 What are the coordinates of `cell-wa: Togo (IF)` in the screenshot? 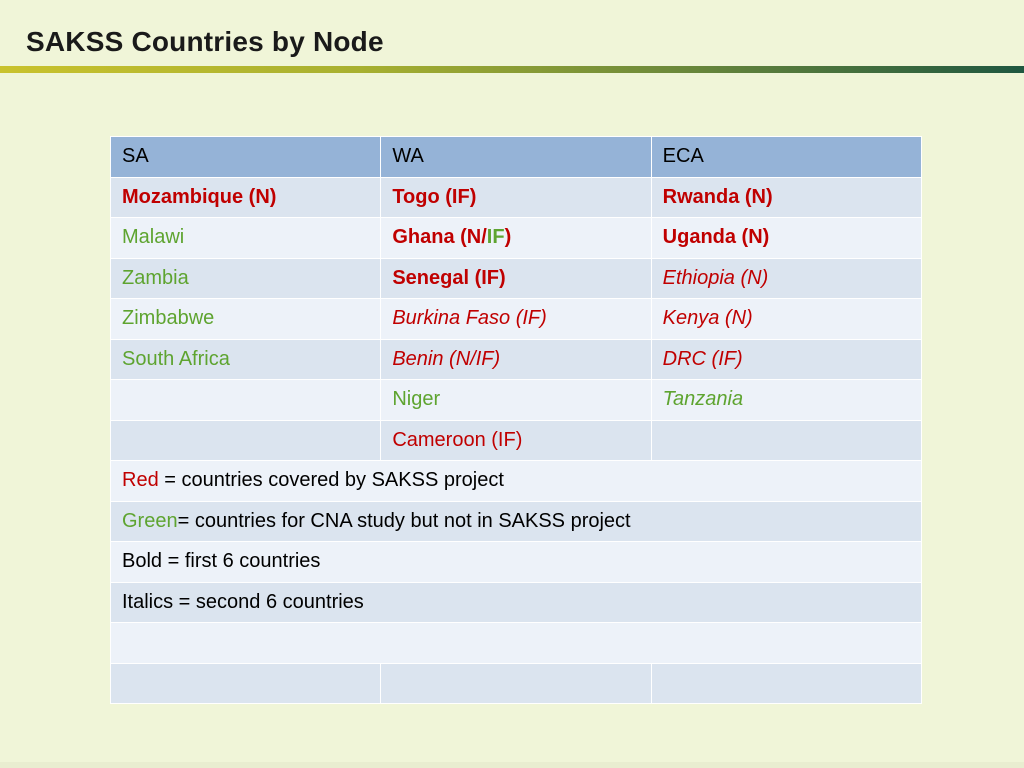 It's located at (516, 197).